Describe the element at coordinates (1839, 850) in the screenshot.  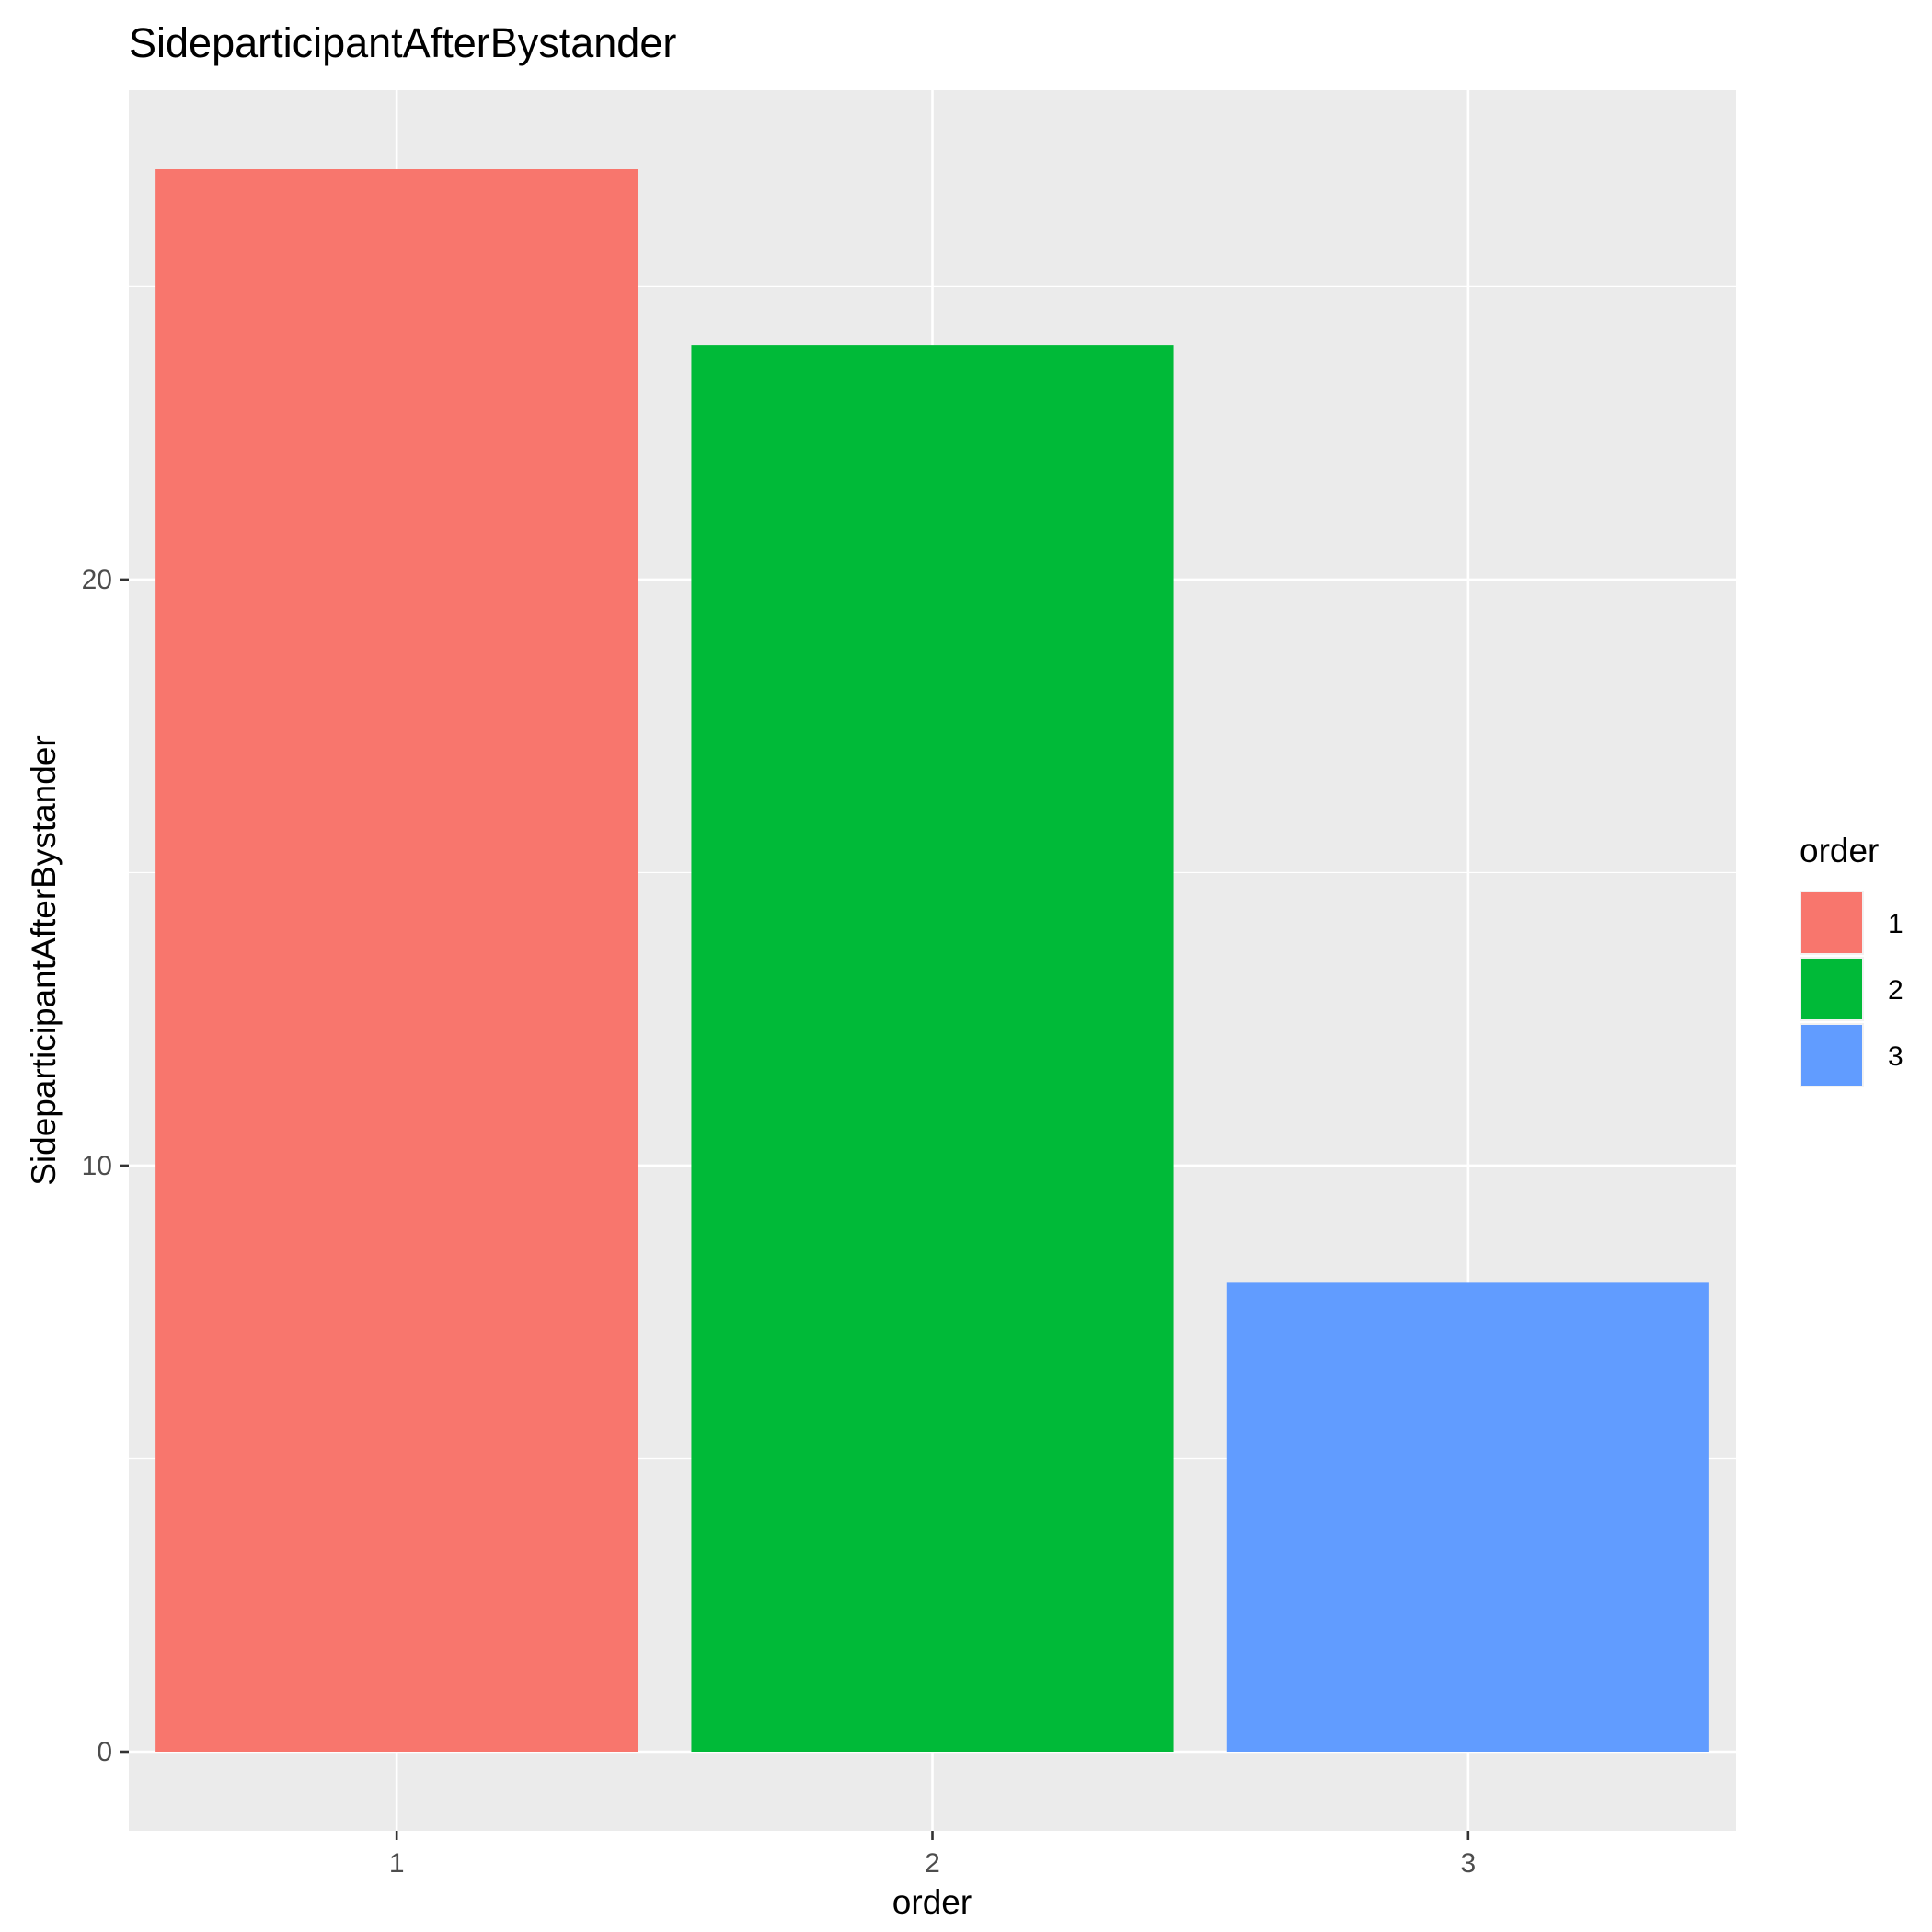
I see `legend-title: order` at that location.